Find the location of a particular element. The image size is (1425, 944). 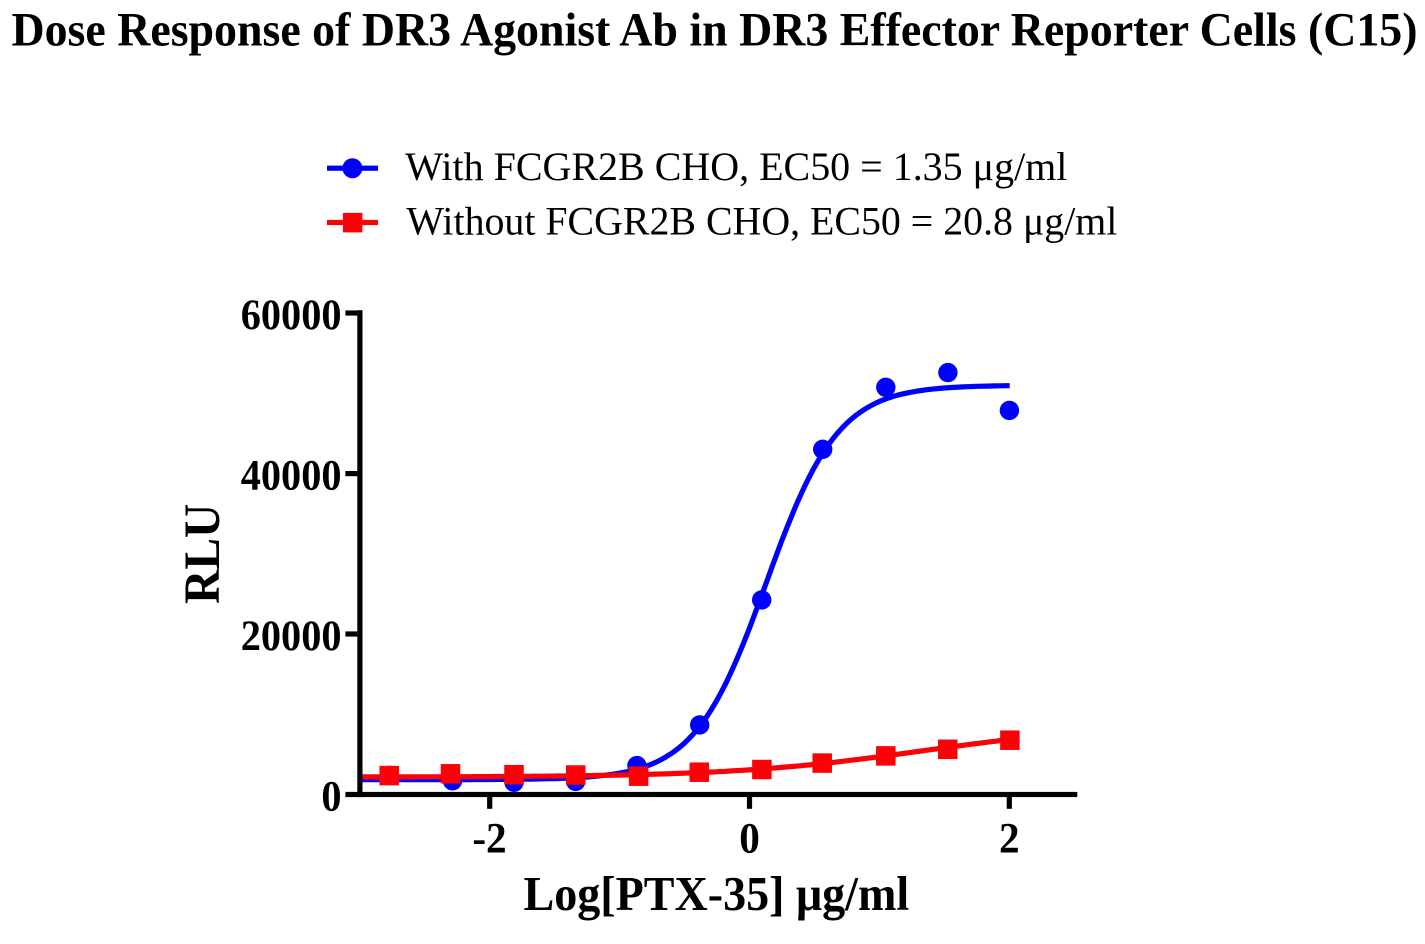

svg-text:With FCGR2B CHO, EC50 = 1.35 μ: With FCGR2B CHO, EC50 = 1.35 μg/ml is located at coordinates (736, 166).